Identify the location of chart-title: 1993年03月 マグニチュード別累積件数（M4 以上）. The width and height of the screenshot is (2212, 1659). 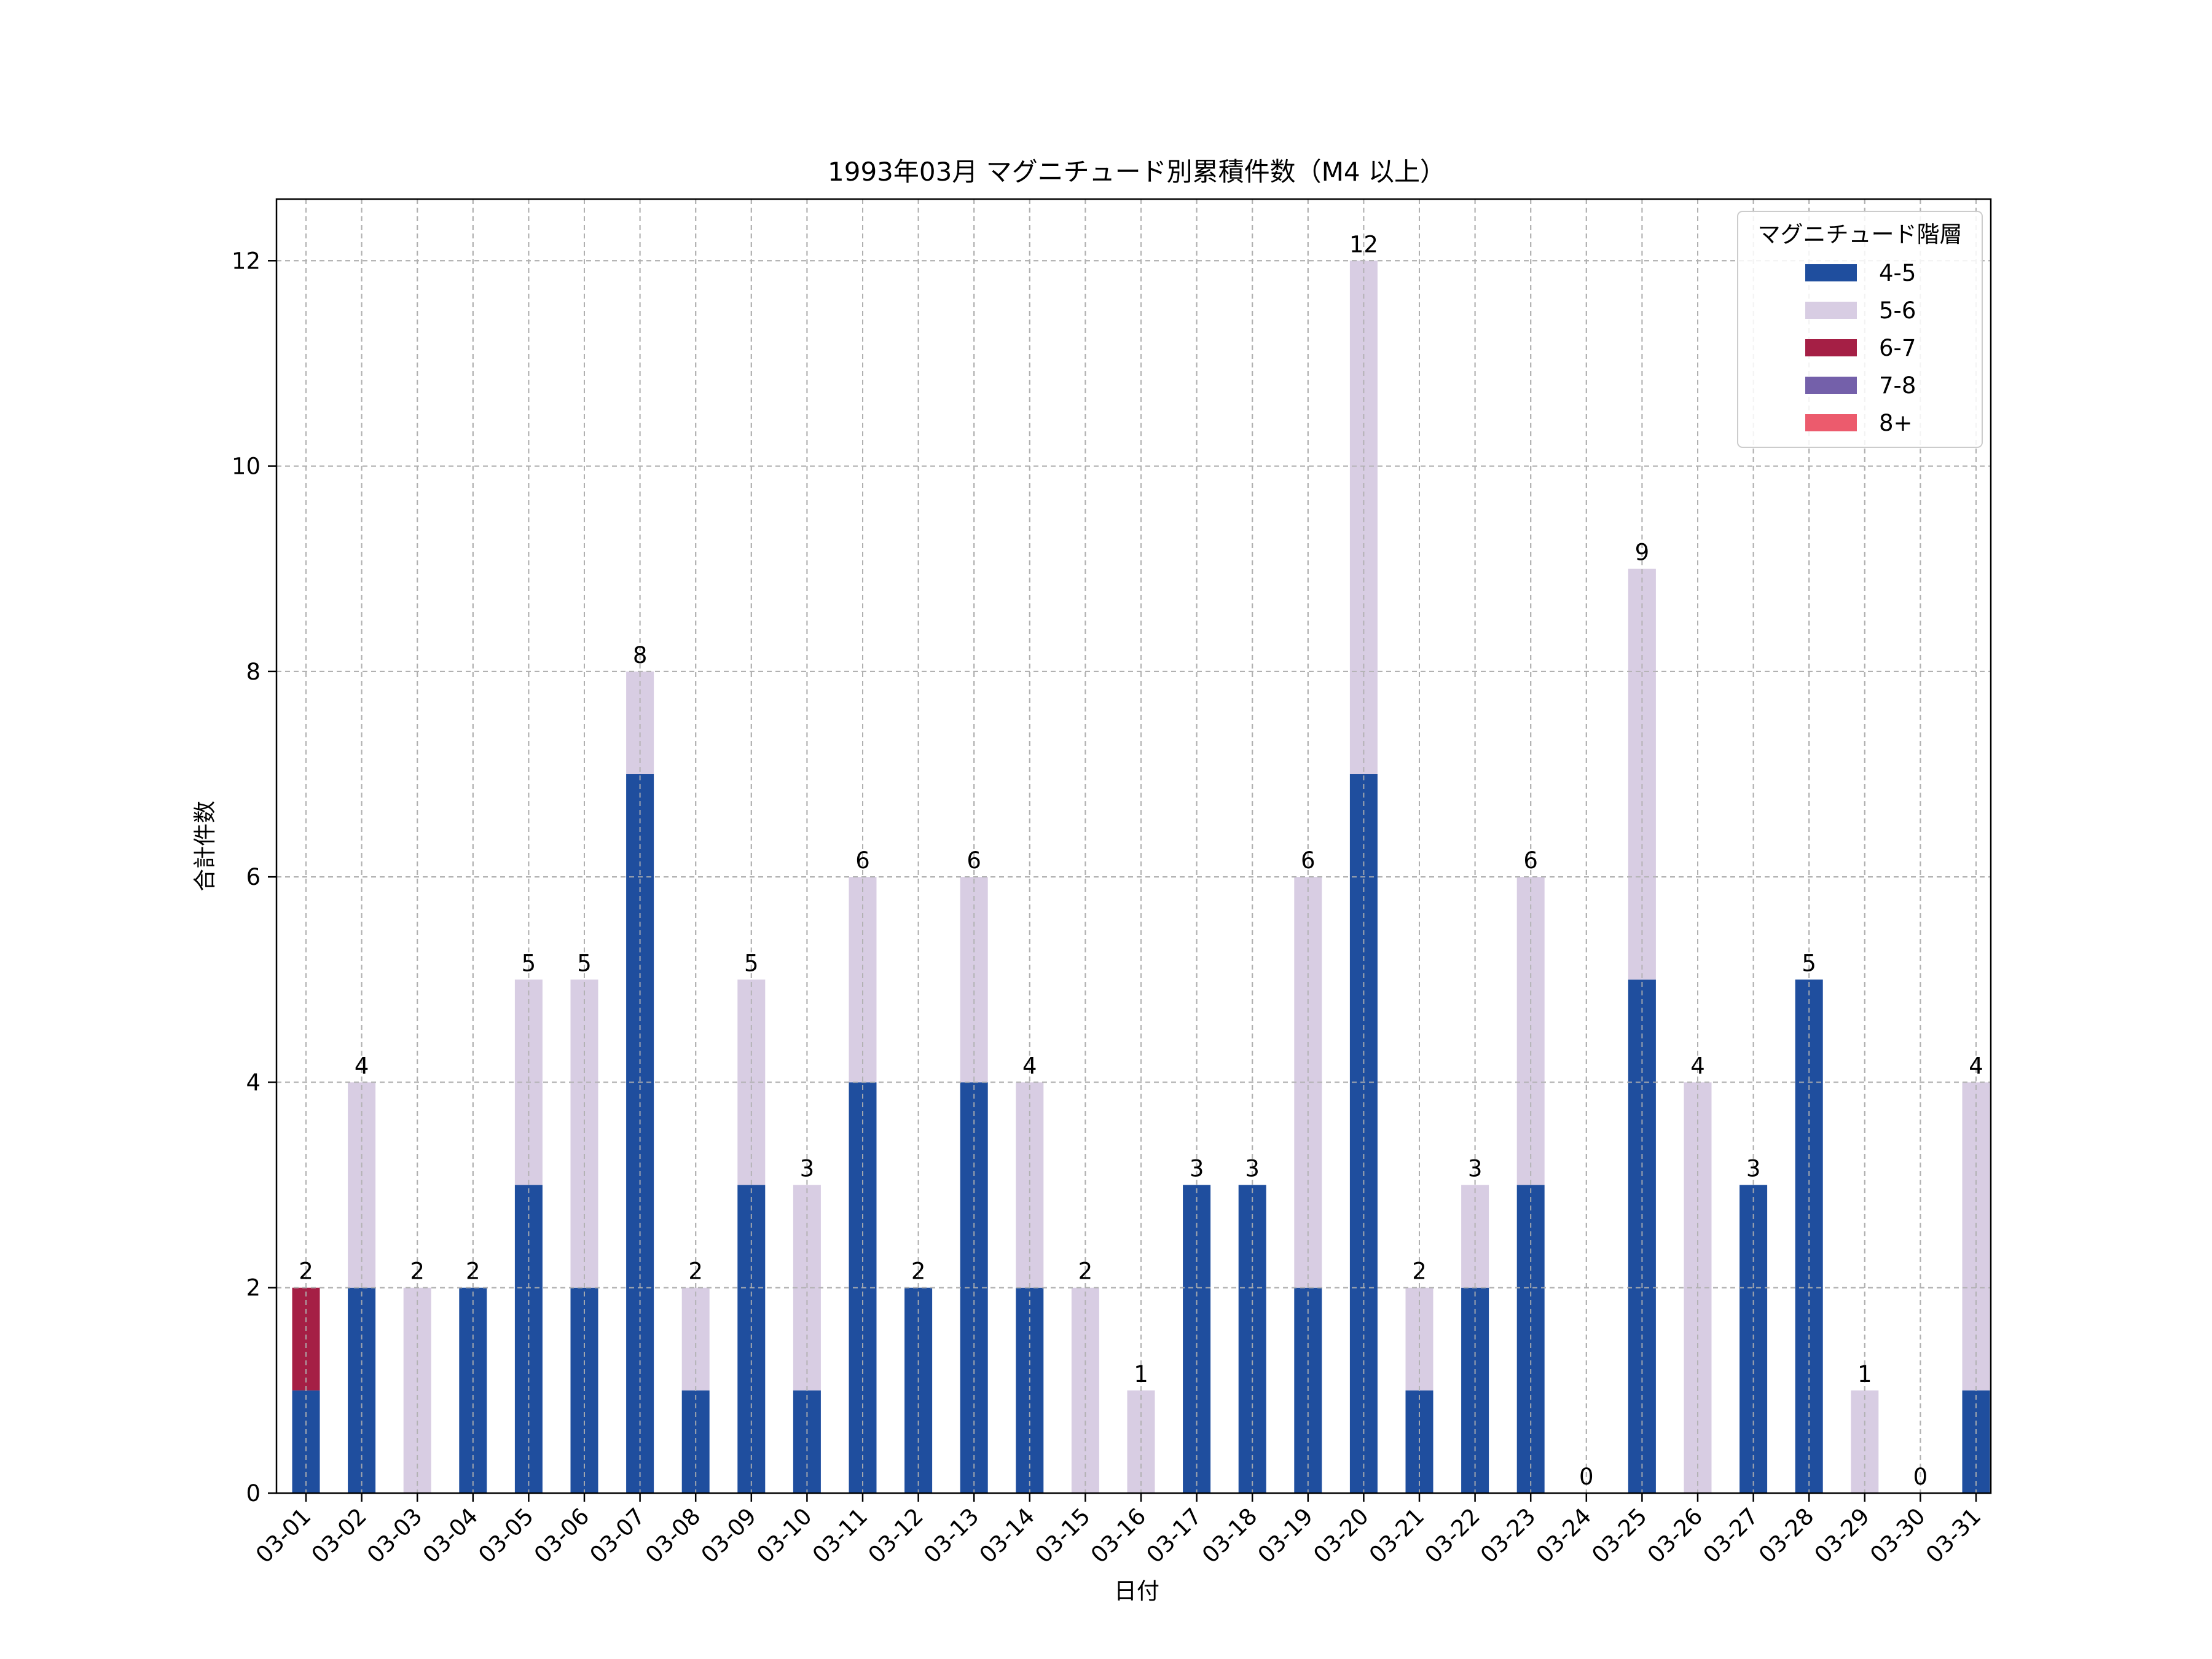
(1137, 172).